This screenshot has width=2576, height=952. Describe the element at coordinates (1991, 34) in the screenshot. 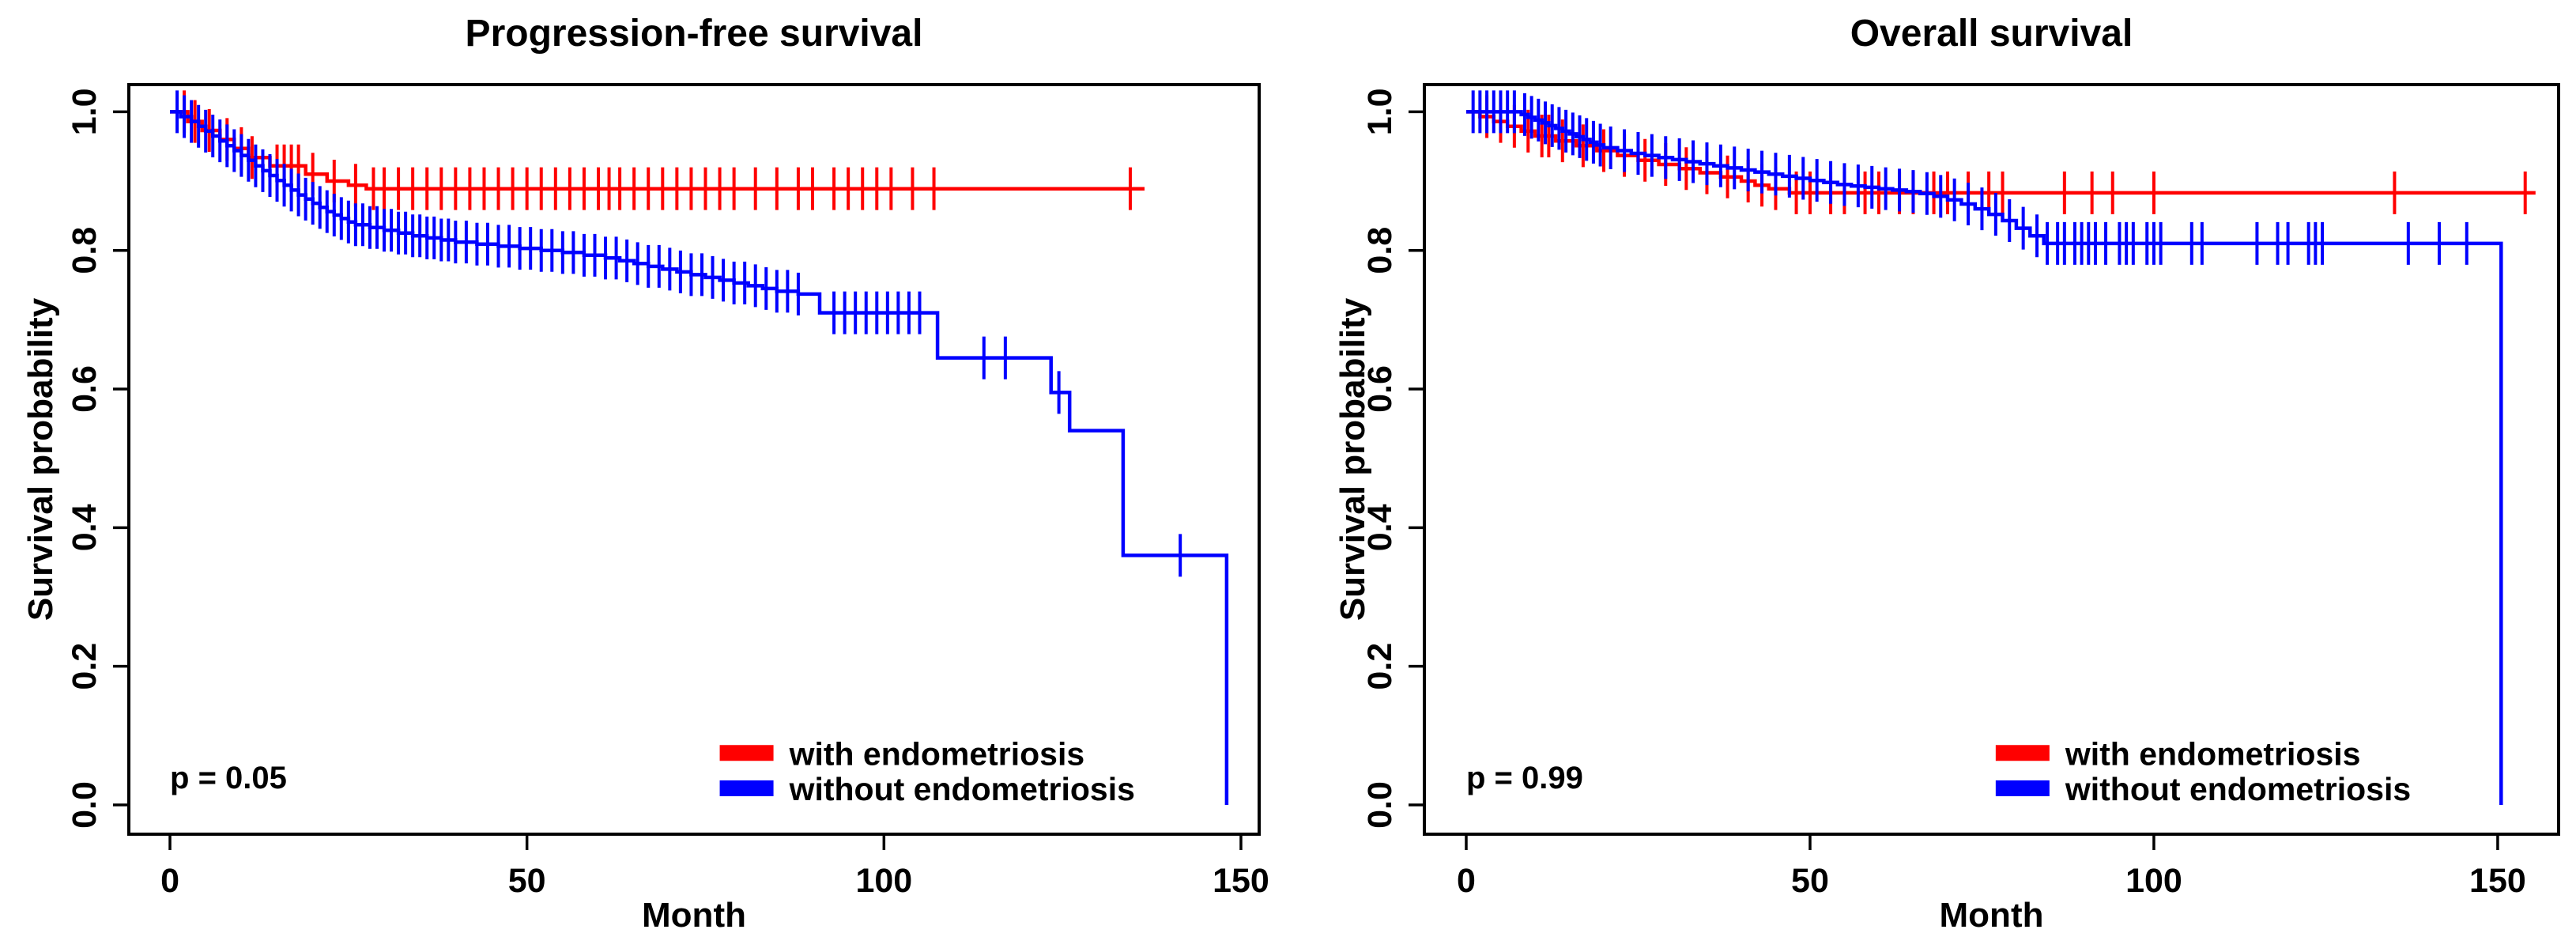

I see `chart-title: Overall survival` at that location.